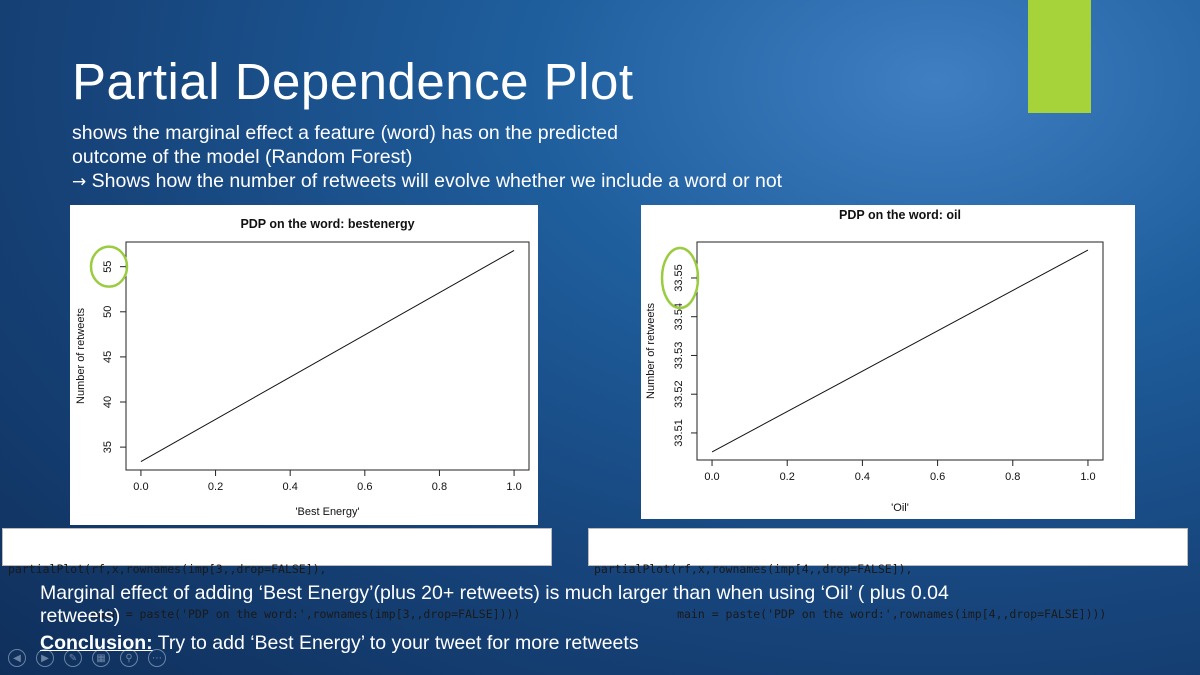 This screenshot has width=1200, height=675. I want to click on accent-bar, so click(1059, 56).